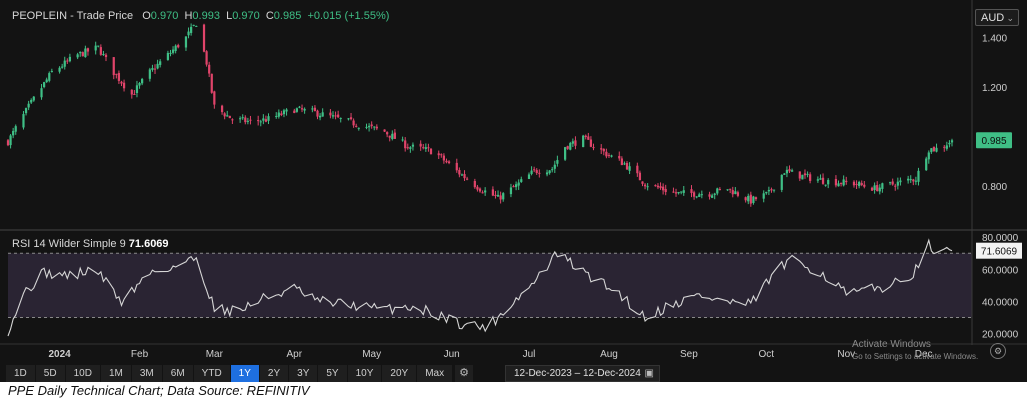  Describe the element at coordinates (582, 373) in the screenshot. I see `date-range-picker: 12-Dec-2023 – 12-Dec-2024 ▣` at that location.